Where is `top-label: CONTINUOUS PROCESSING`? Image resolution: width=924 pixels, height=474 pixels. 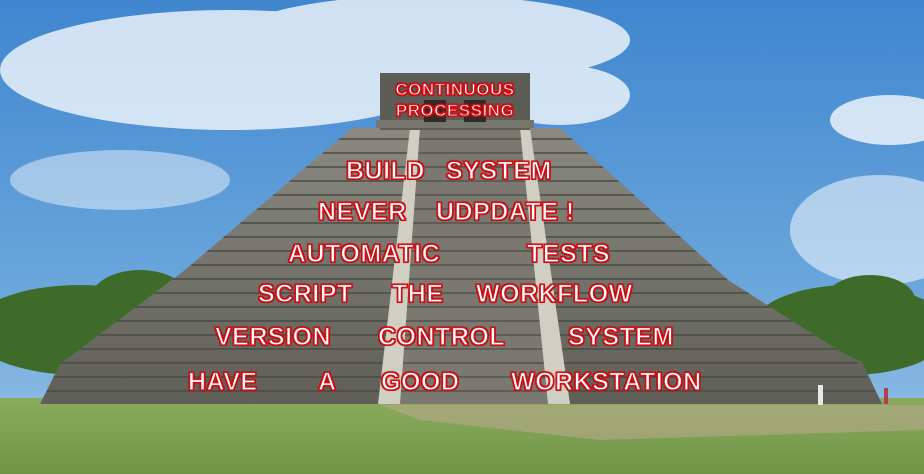
top-label: CONTINUOUS PROCESSING is located at coordinates (455, 100).